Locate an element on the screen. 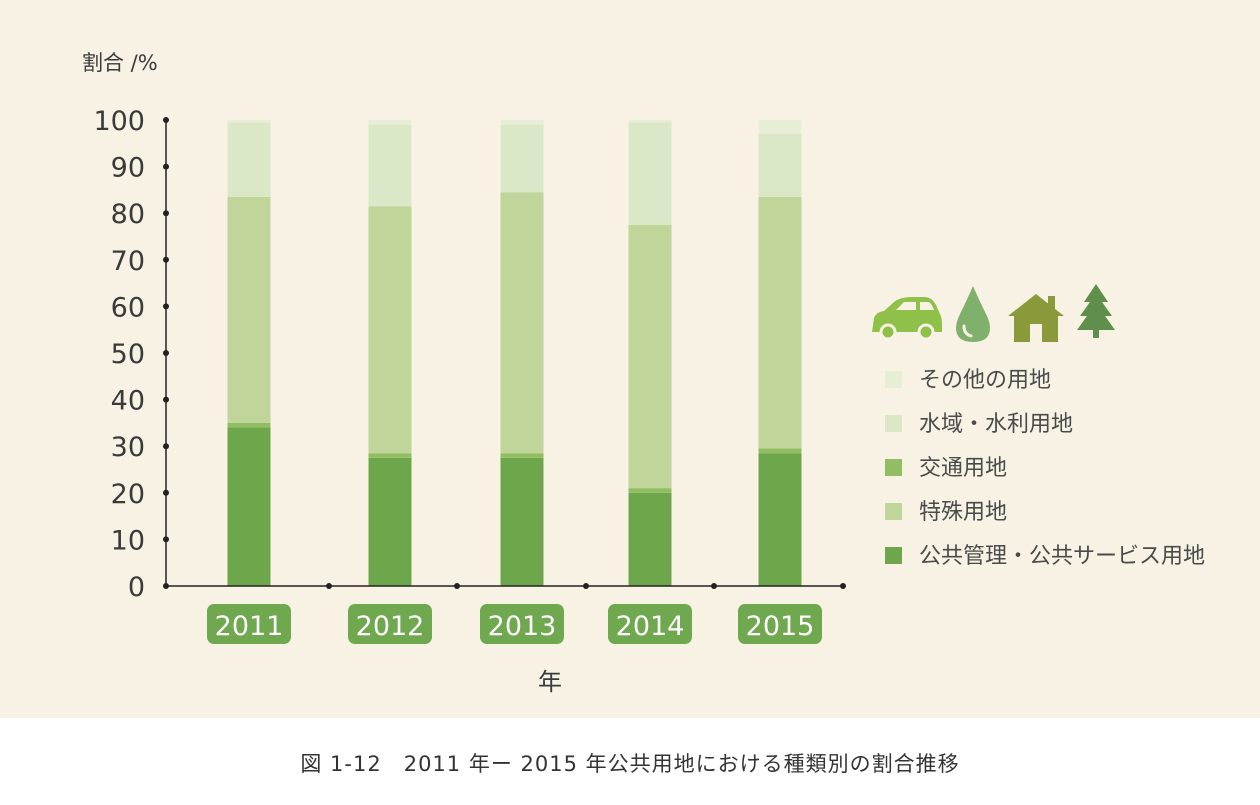 The height and width of the screenshot is (805, 1260). x-tick-label-2011: 2011 is located at coordinates (249, 626).